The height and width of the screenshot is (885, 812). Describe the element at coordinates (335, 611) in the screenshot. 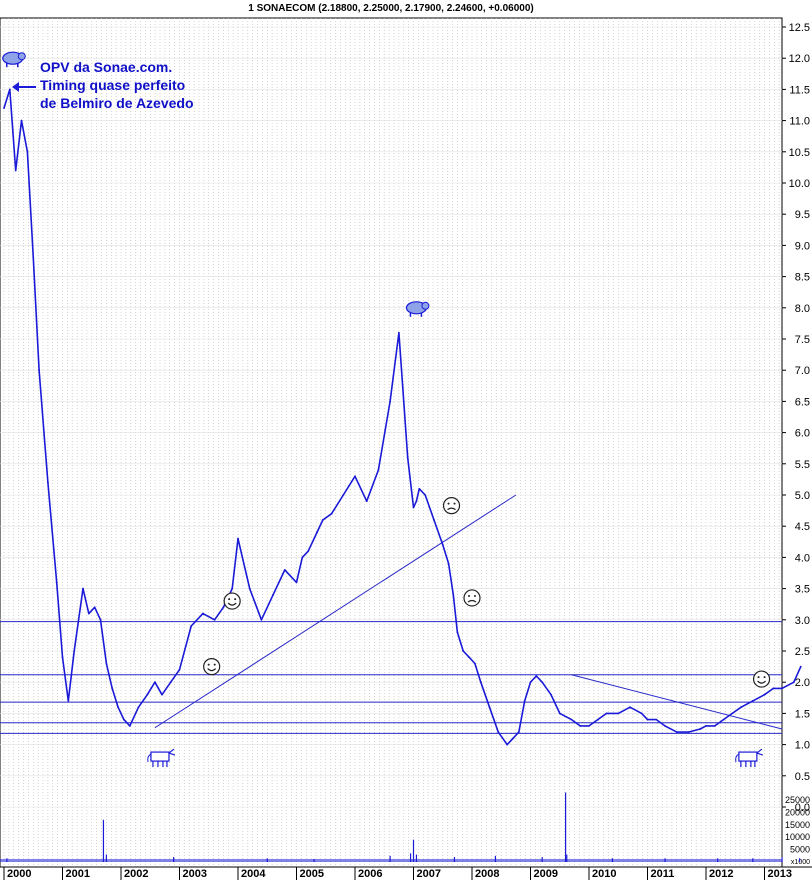

I see `trend-line` at that location.